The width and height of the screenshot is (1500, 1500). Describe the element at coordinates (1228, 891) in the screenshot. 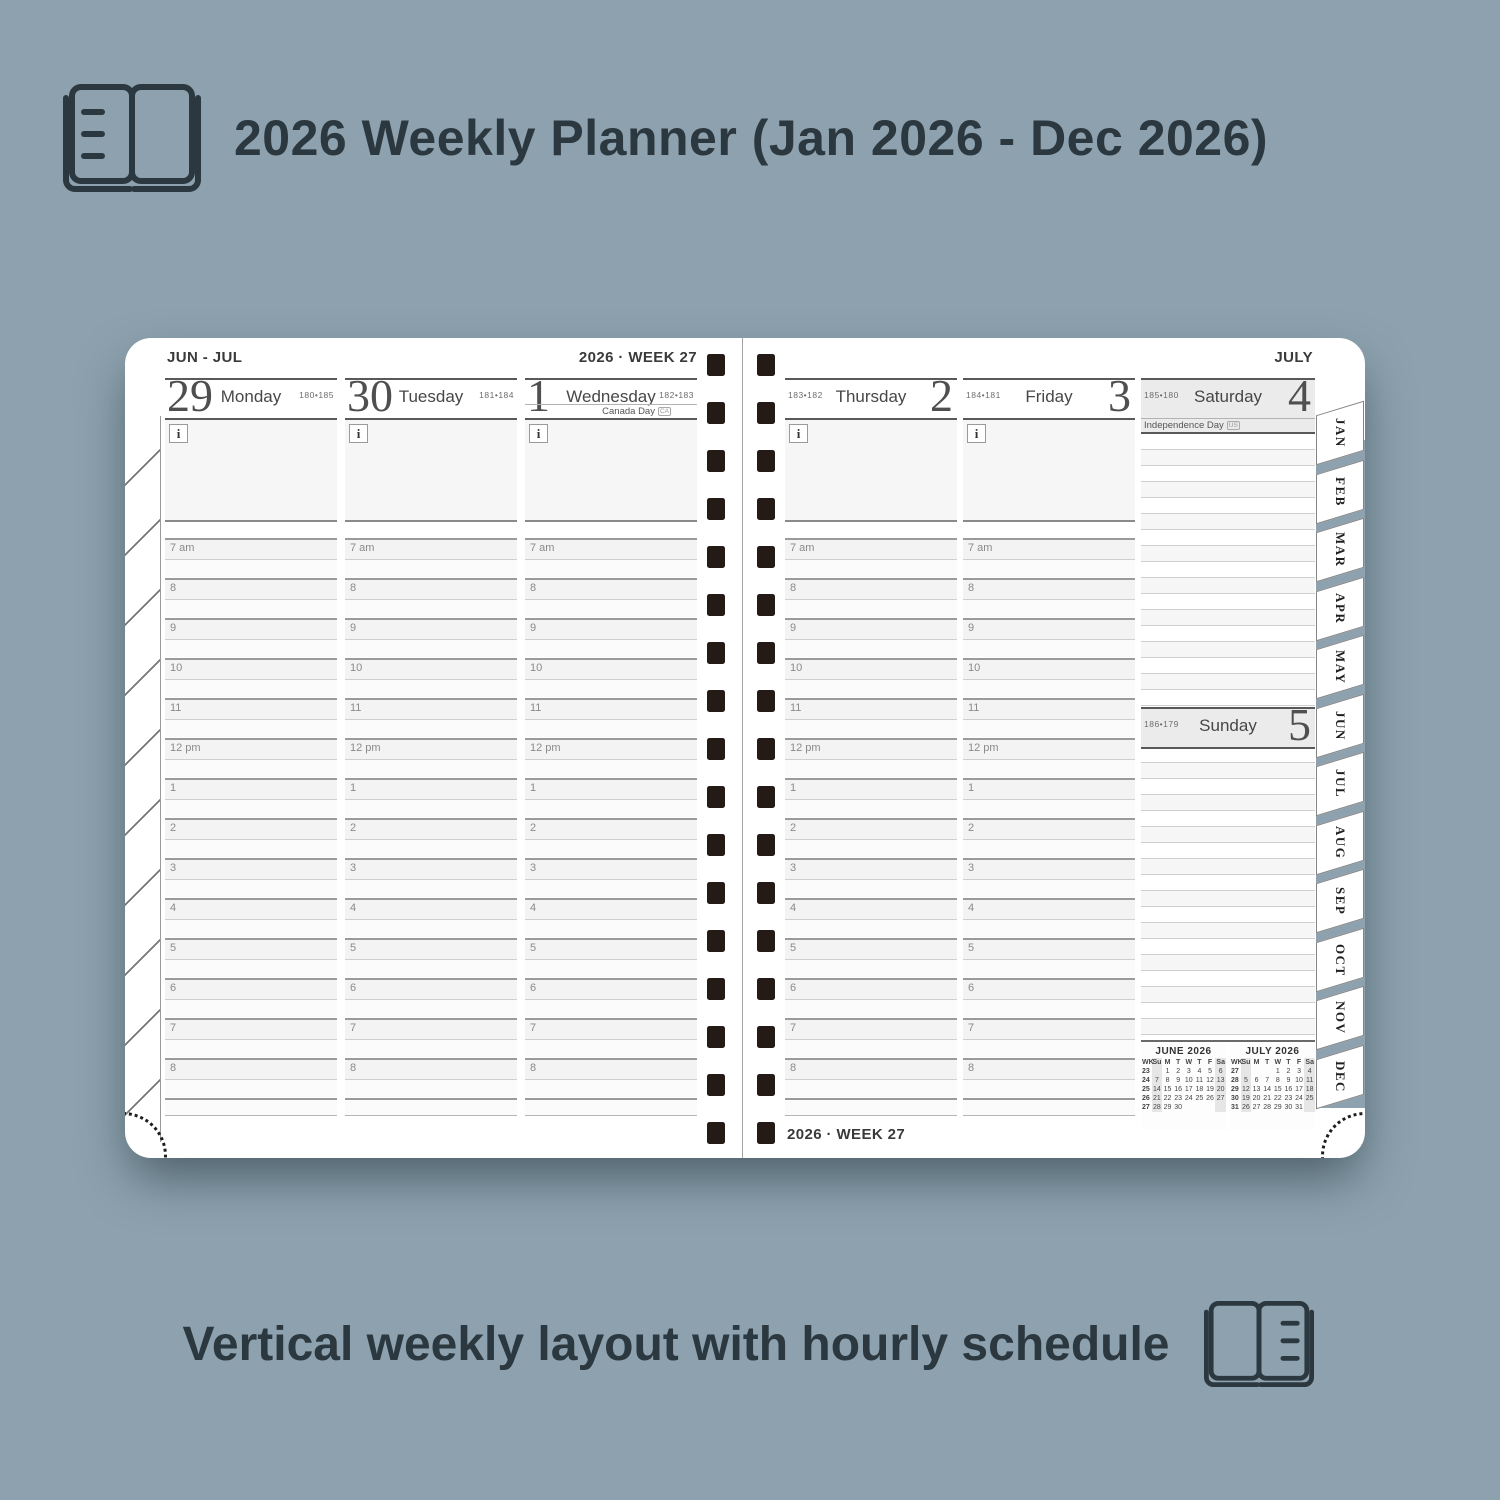

I see `sunday-notes-lines` at that location.